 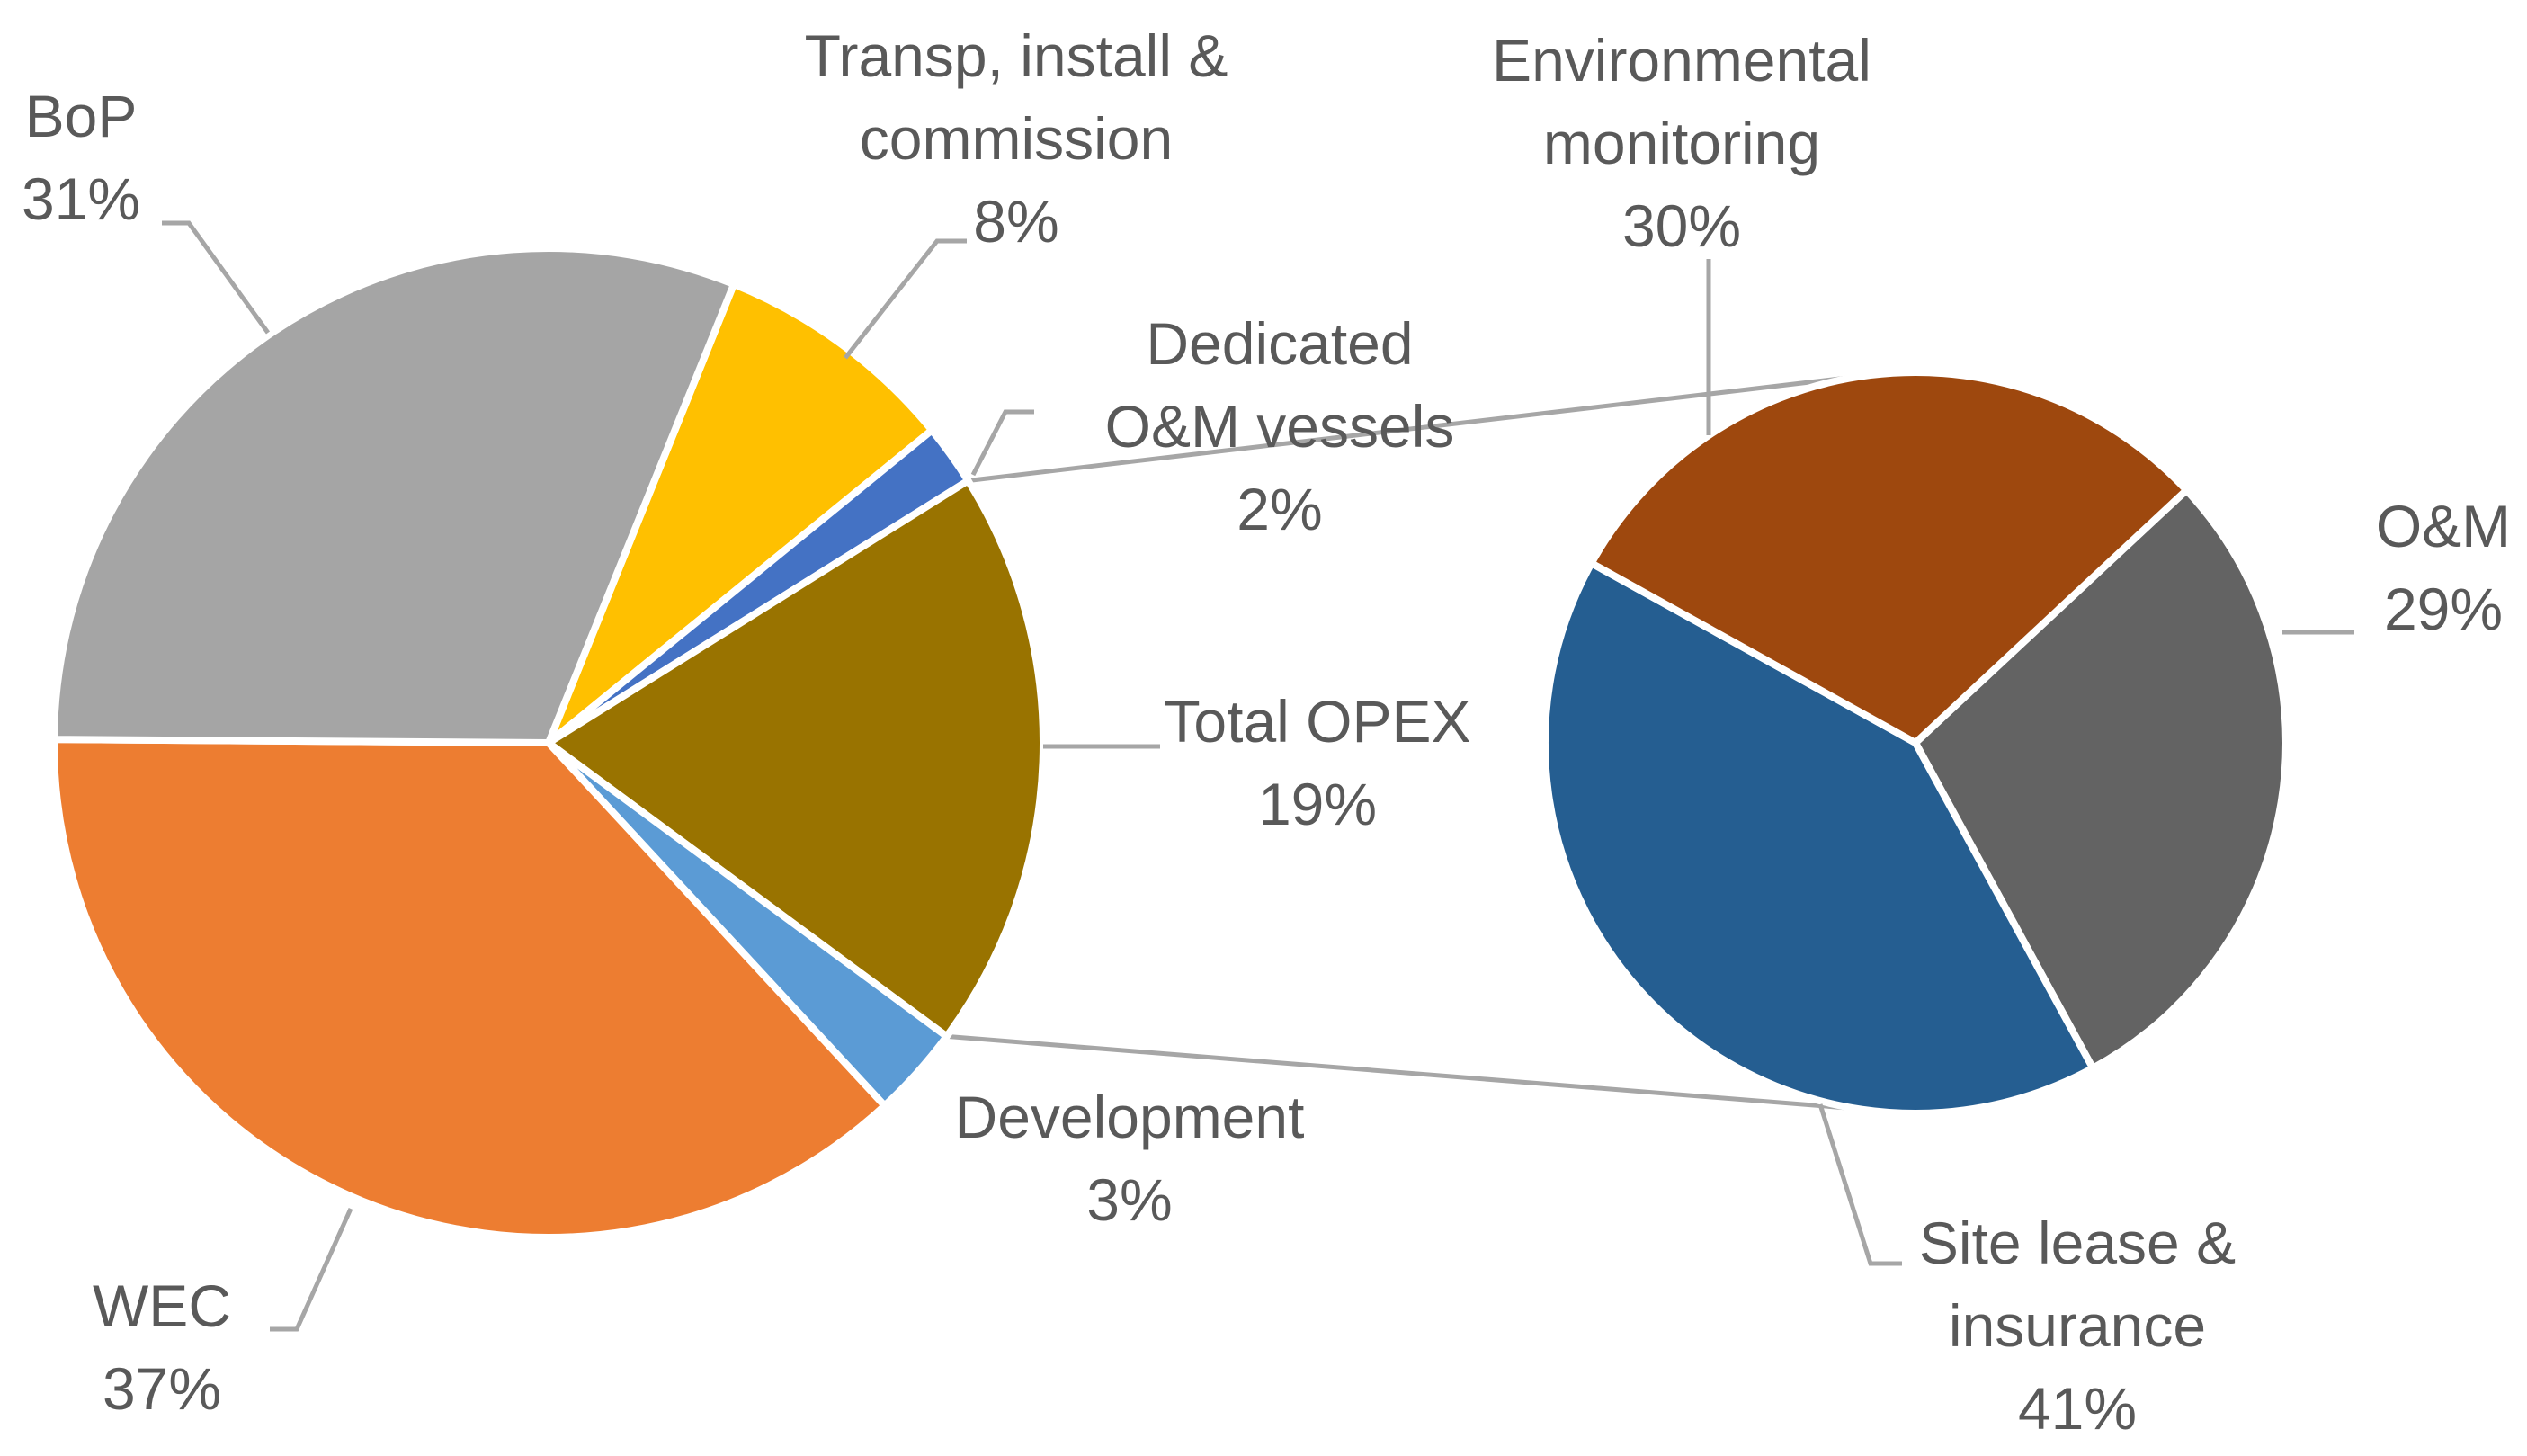 I want to click on leader-wec, so click(x=311, y=1269).